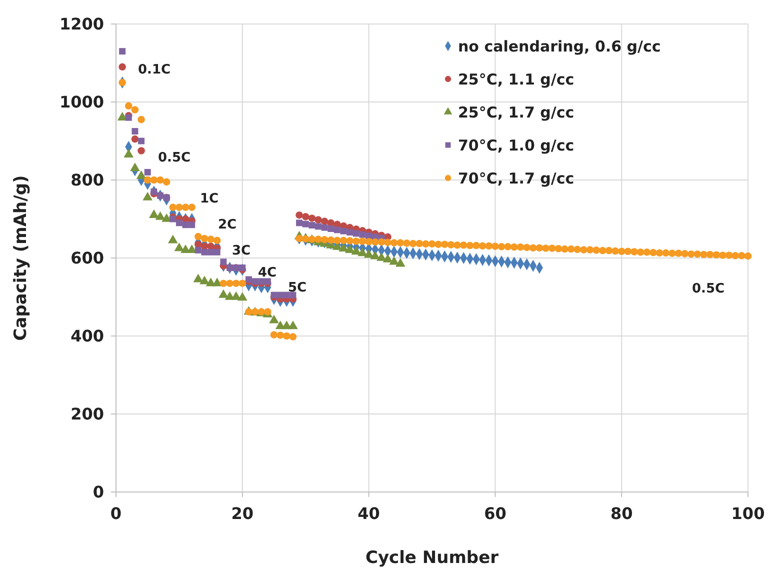 The width and height of the screenshot is (770, 575). I want to click on legend-label: 70°C, 1.0 g/cc, so click(516, 145).